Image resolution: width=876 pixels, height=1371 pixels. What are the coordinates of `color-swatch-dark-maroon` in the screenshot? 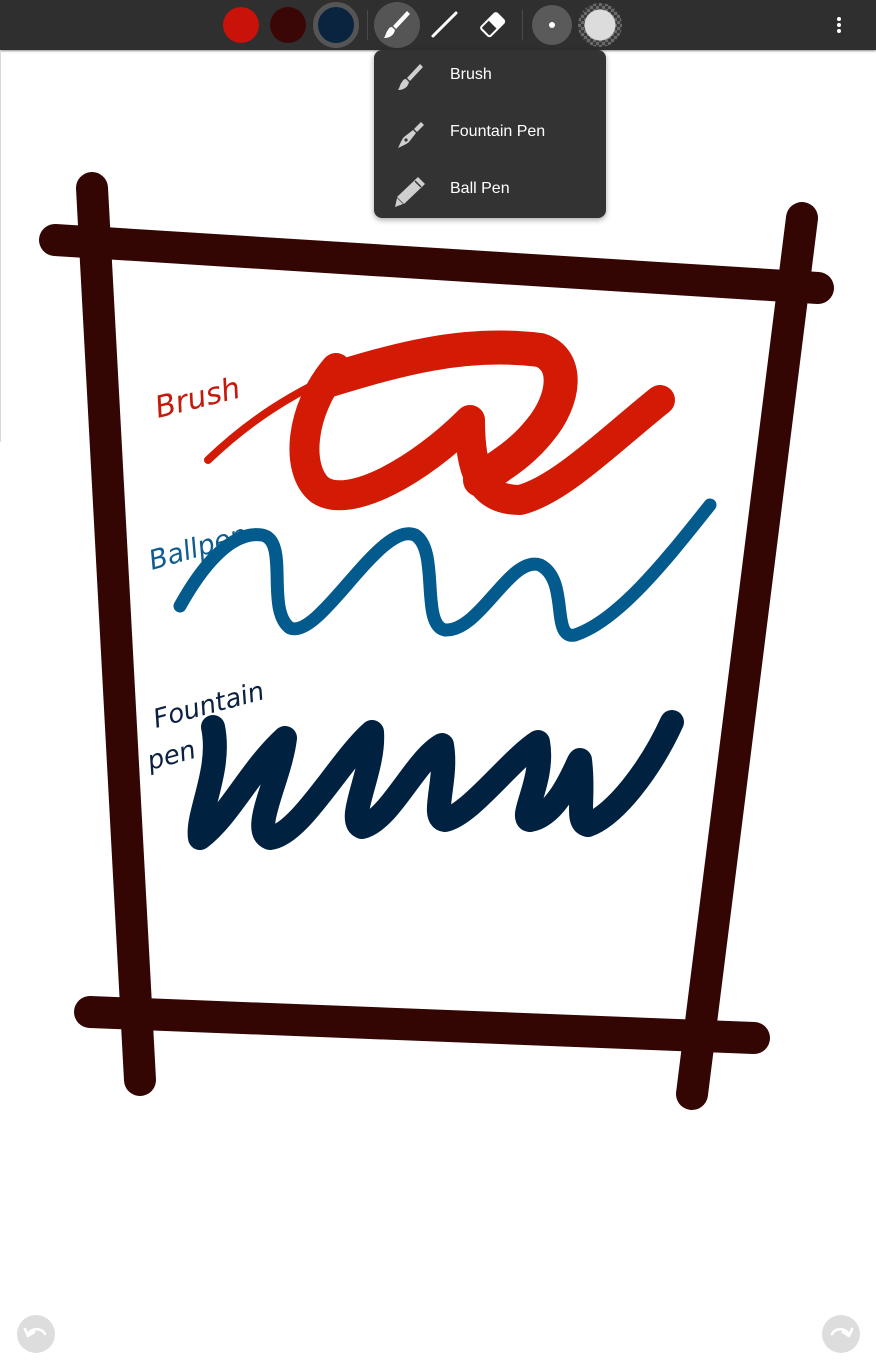 It's located at (288, 25).